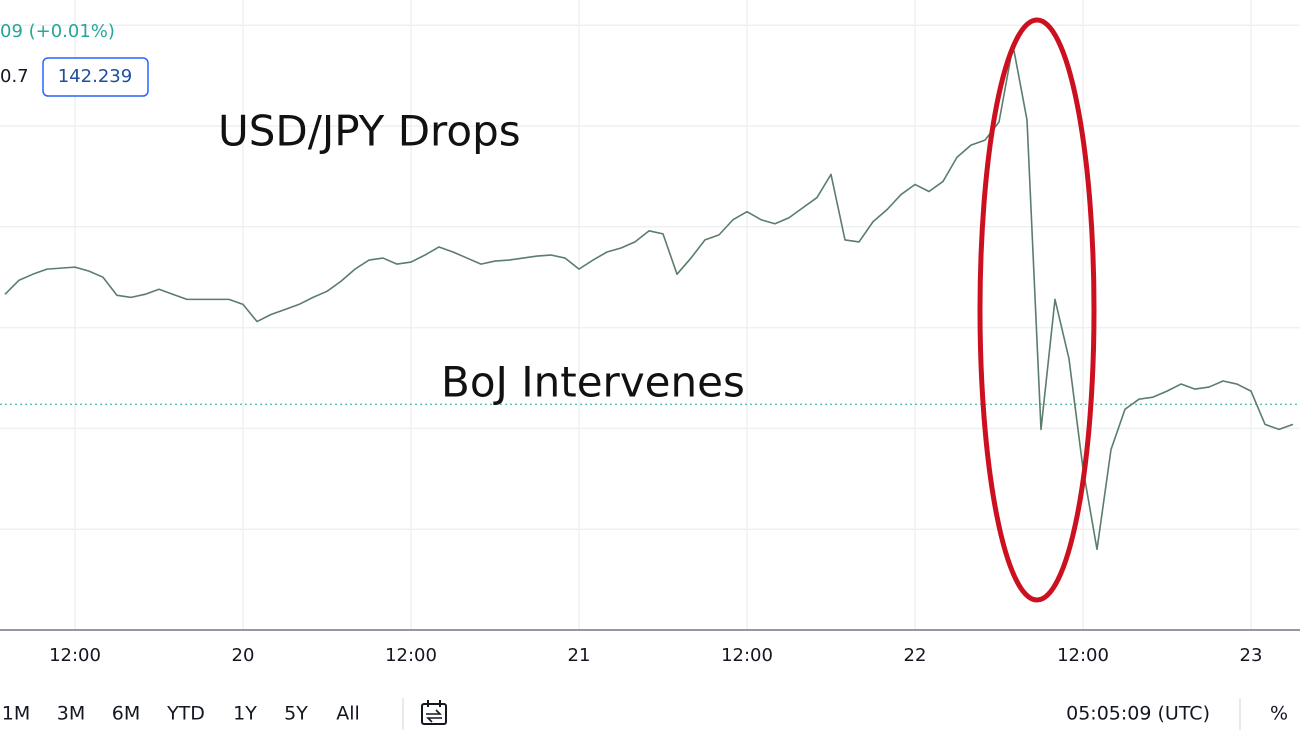 The height and width of the screenshot is (731, 1300). I want to click on range-button: 3M, so click(71, 714).